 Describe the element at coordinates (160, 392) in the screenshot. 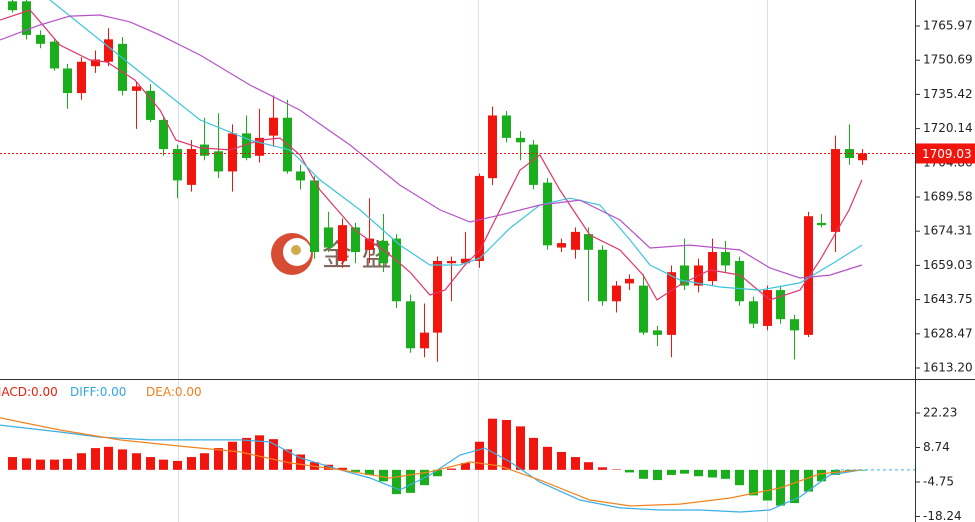

I see `legend-name: DEA:` at that location.